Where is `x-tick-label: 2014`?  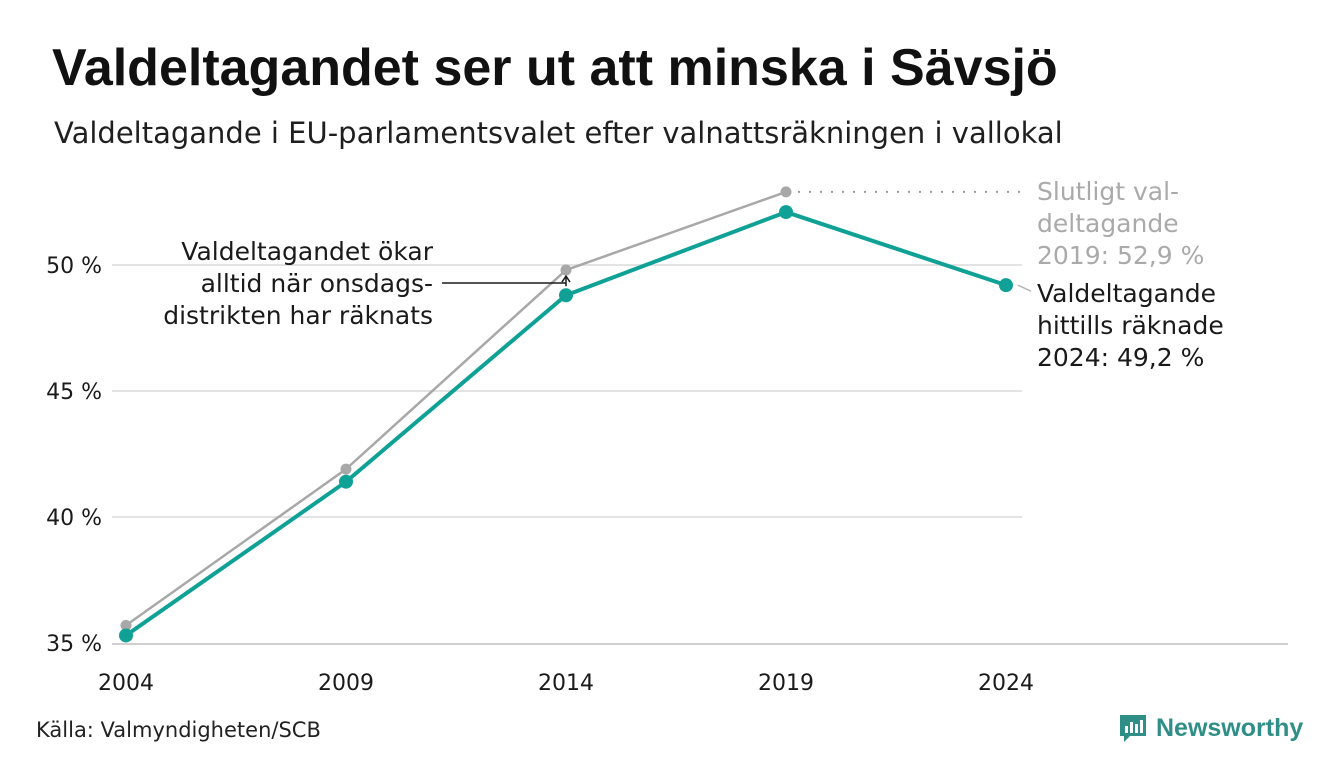
x-tick-label: 2014 is located at coordinates (566, 683).